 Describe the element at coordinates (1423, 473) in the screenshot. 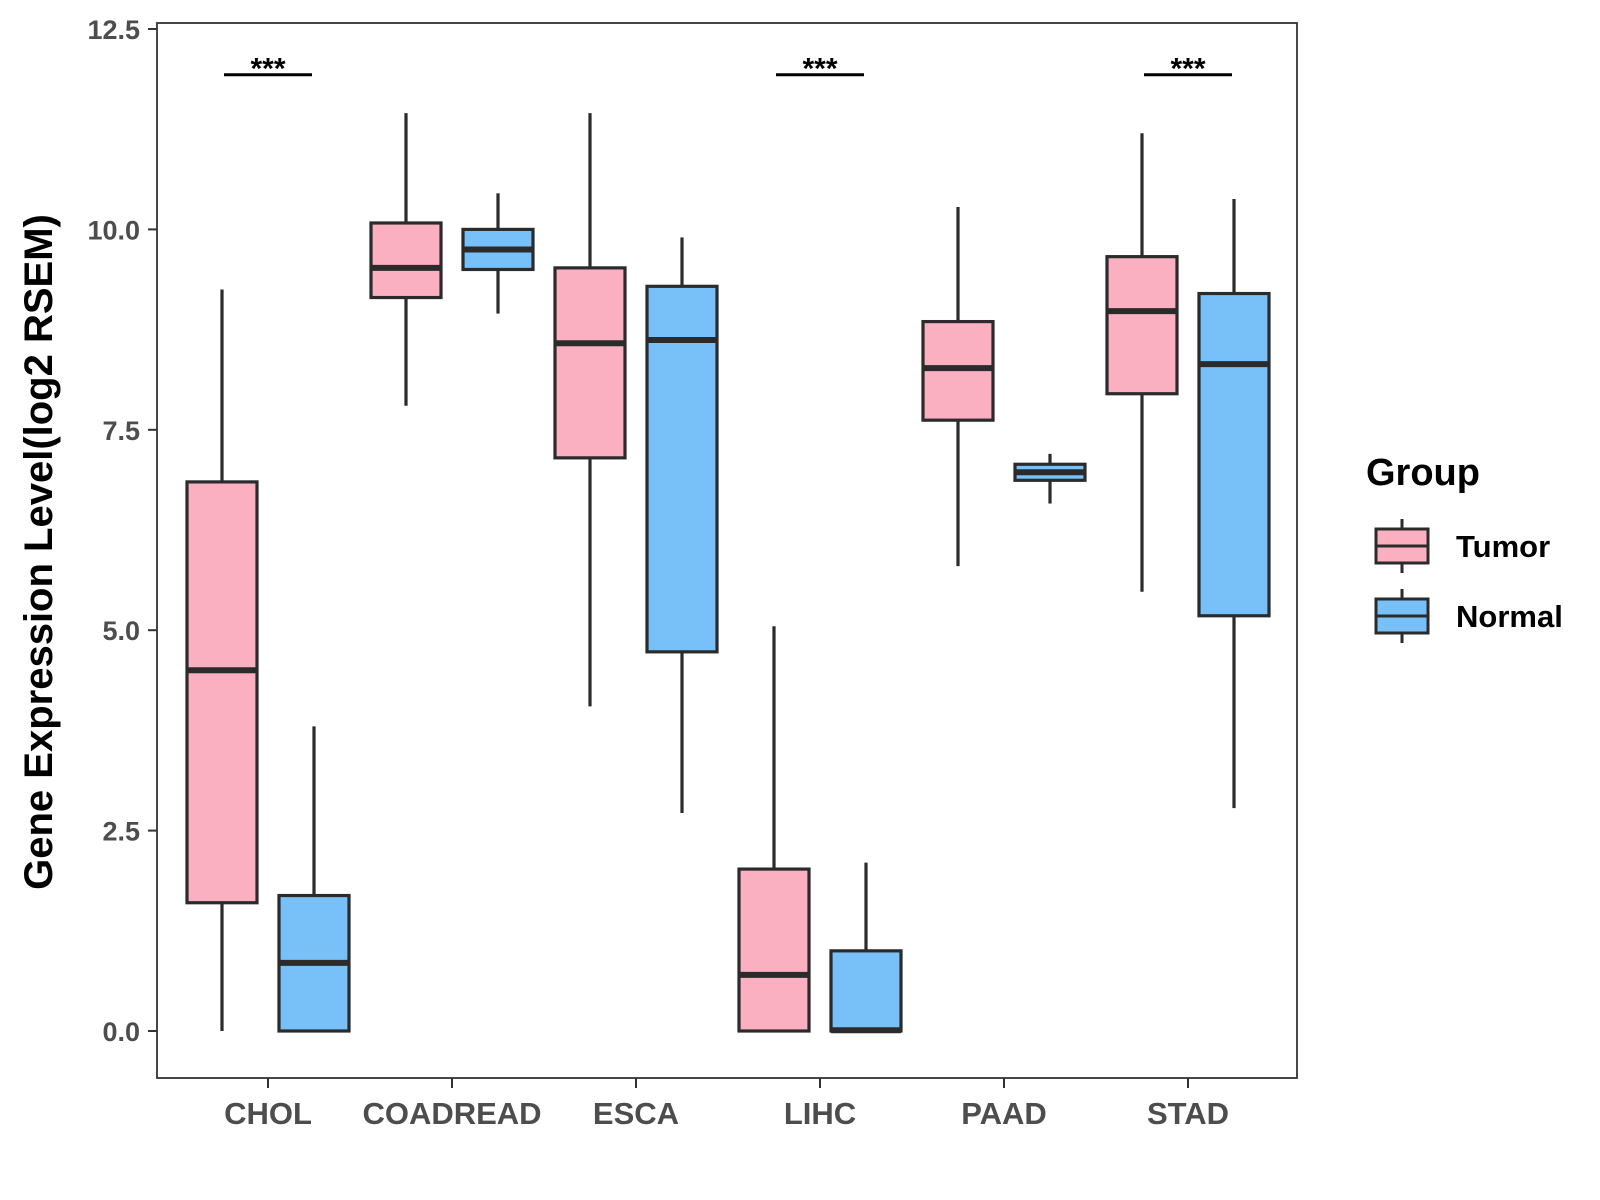

I see `legend-title: Group` at that location.